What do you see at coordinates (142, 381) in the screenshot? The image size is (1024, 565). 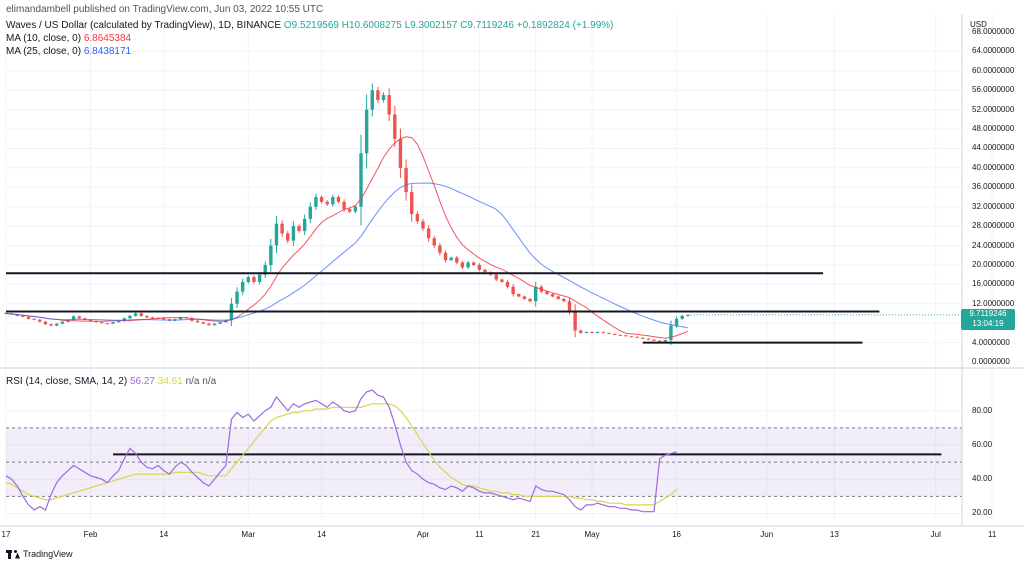 I see `rsi-value: 56.27` at bounding box center [142, 381].